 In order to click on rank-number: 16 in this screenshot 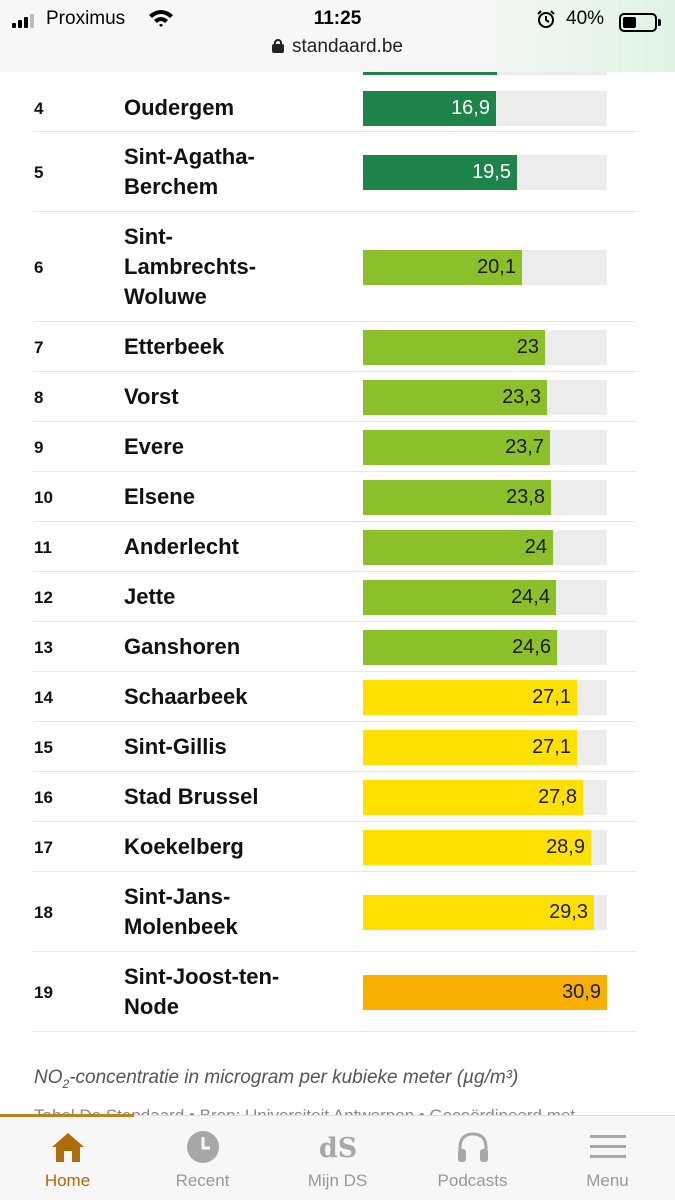, I will do `click(43, 797)`.